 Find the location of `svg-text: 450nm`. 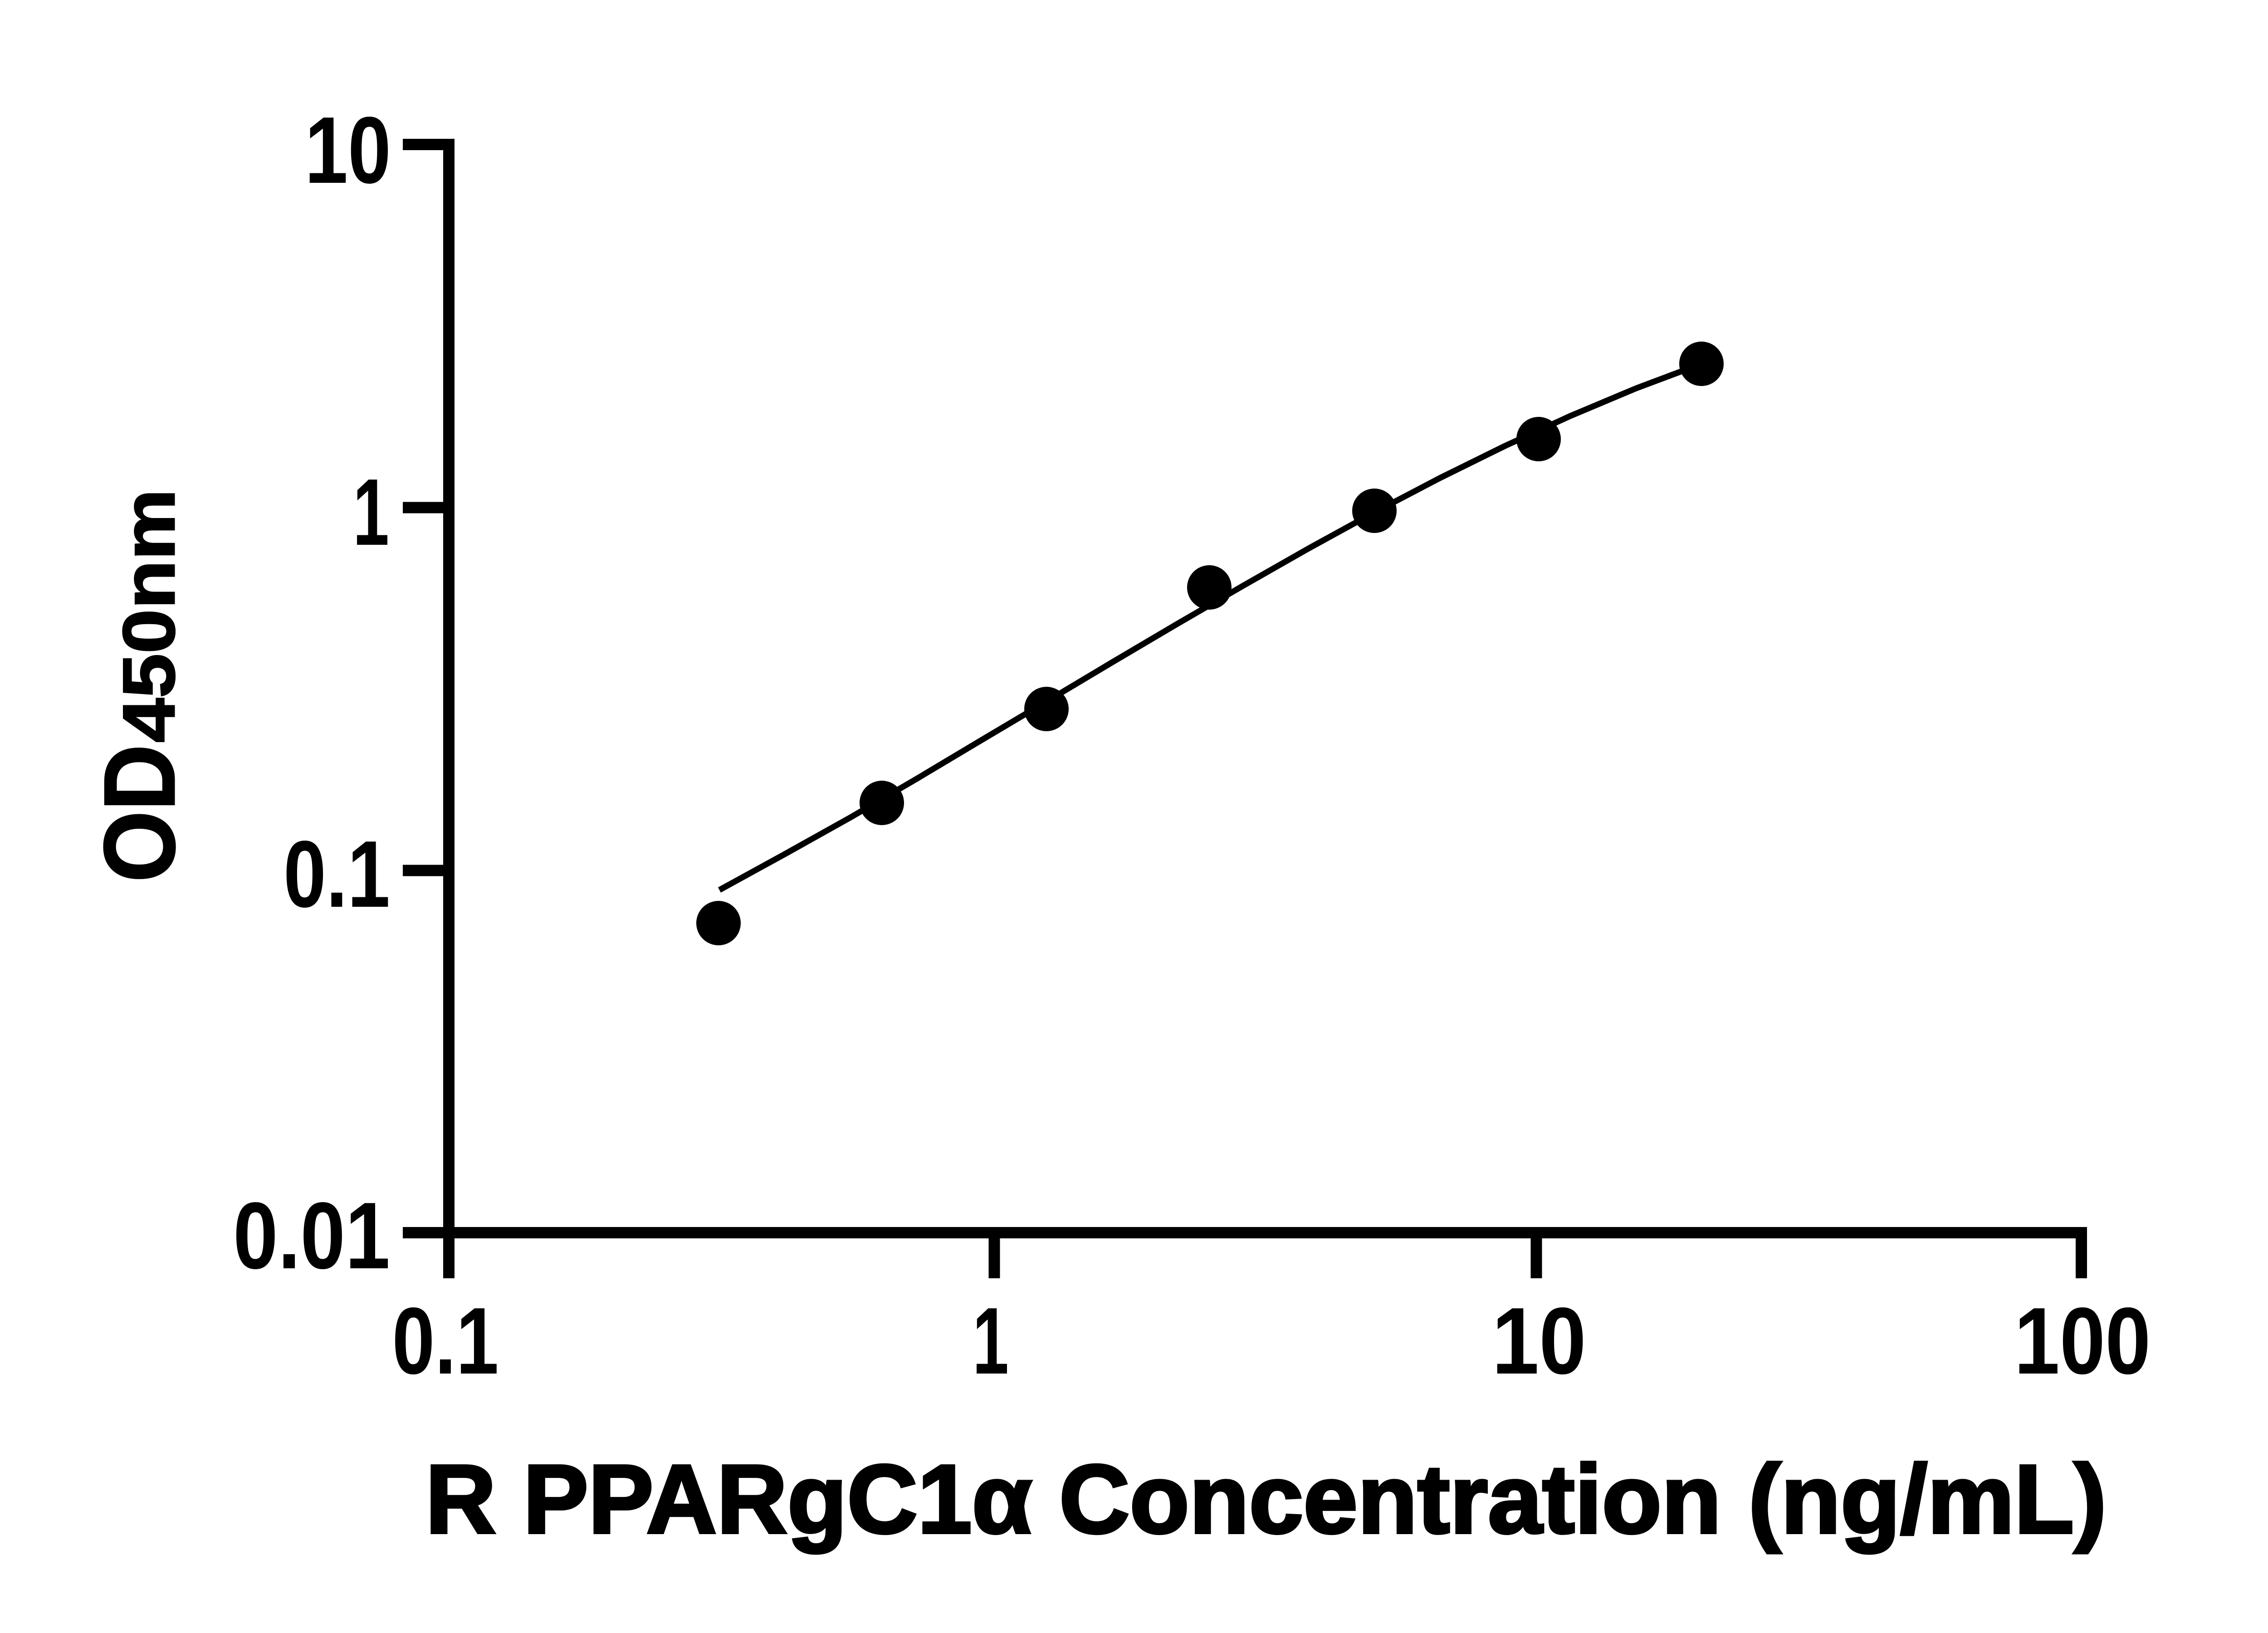

svg-text: 450nm is located at coordinates (149, 616).